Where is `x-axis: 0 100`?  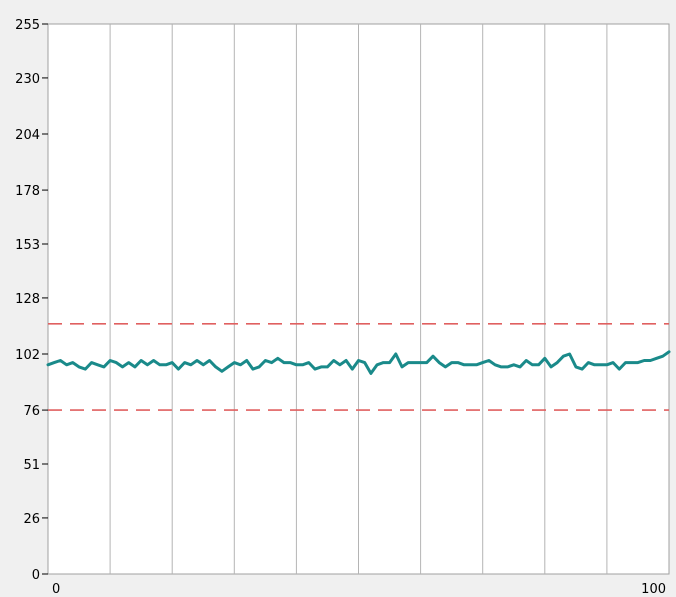
x-axis: 0 100 is located at coordinates (359, 589).